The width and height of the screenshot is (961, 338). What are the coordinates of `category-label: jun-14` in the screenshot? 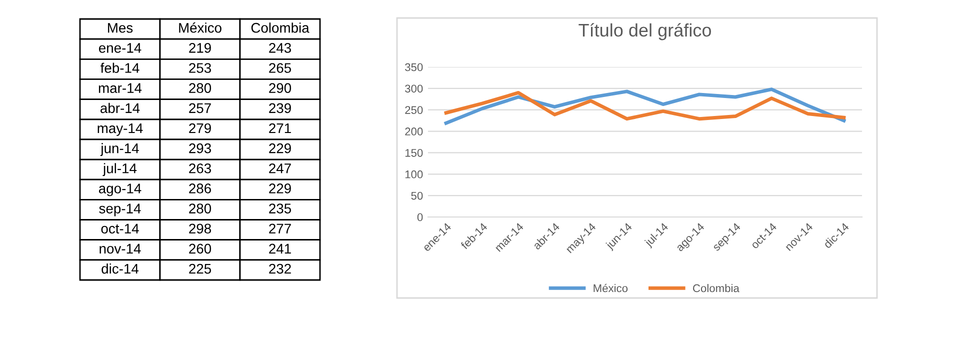 It's located at (119, 149).